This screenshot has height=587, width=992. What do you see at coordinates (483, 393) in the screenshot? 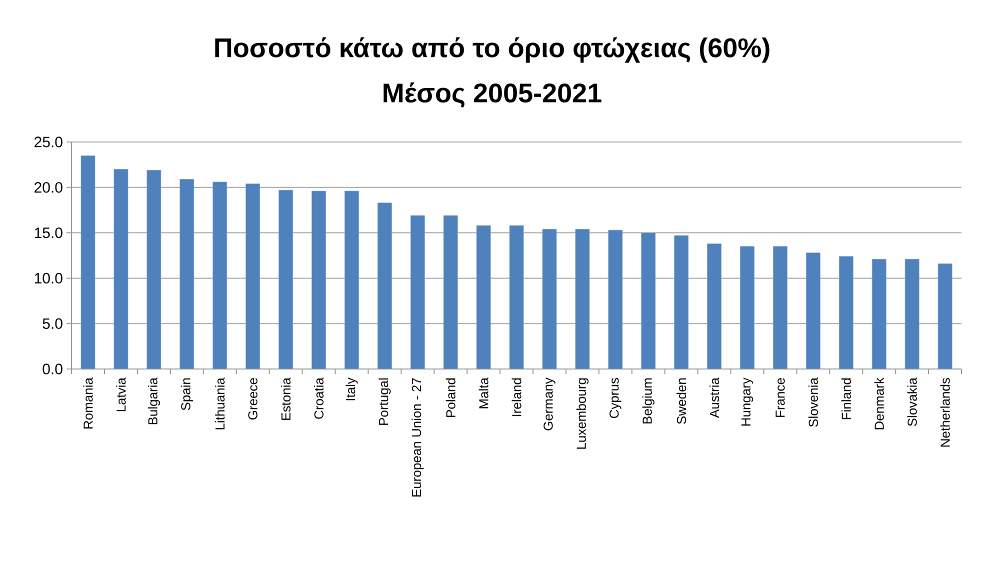
I see `x-tick-label: Malta` at bounding box center [483, 393].